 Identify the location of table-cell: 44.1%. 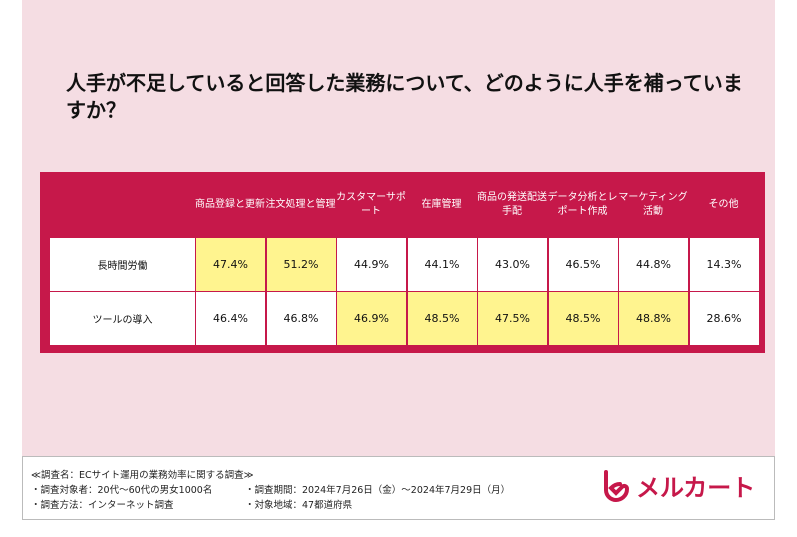
(441, 265).